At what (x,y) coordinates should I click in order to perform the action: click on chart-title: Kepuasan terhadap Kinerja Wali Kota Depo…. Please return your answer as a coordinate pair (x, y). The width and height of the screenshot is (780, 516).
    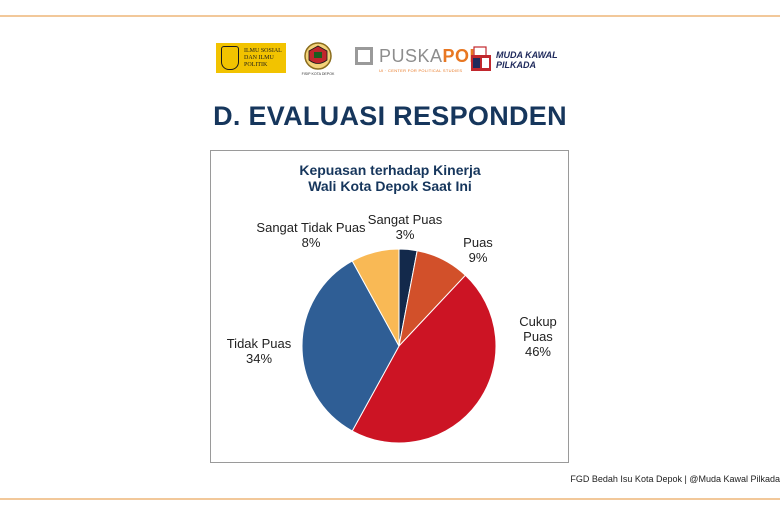
    Looking at the image, I should click on (390, 178).